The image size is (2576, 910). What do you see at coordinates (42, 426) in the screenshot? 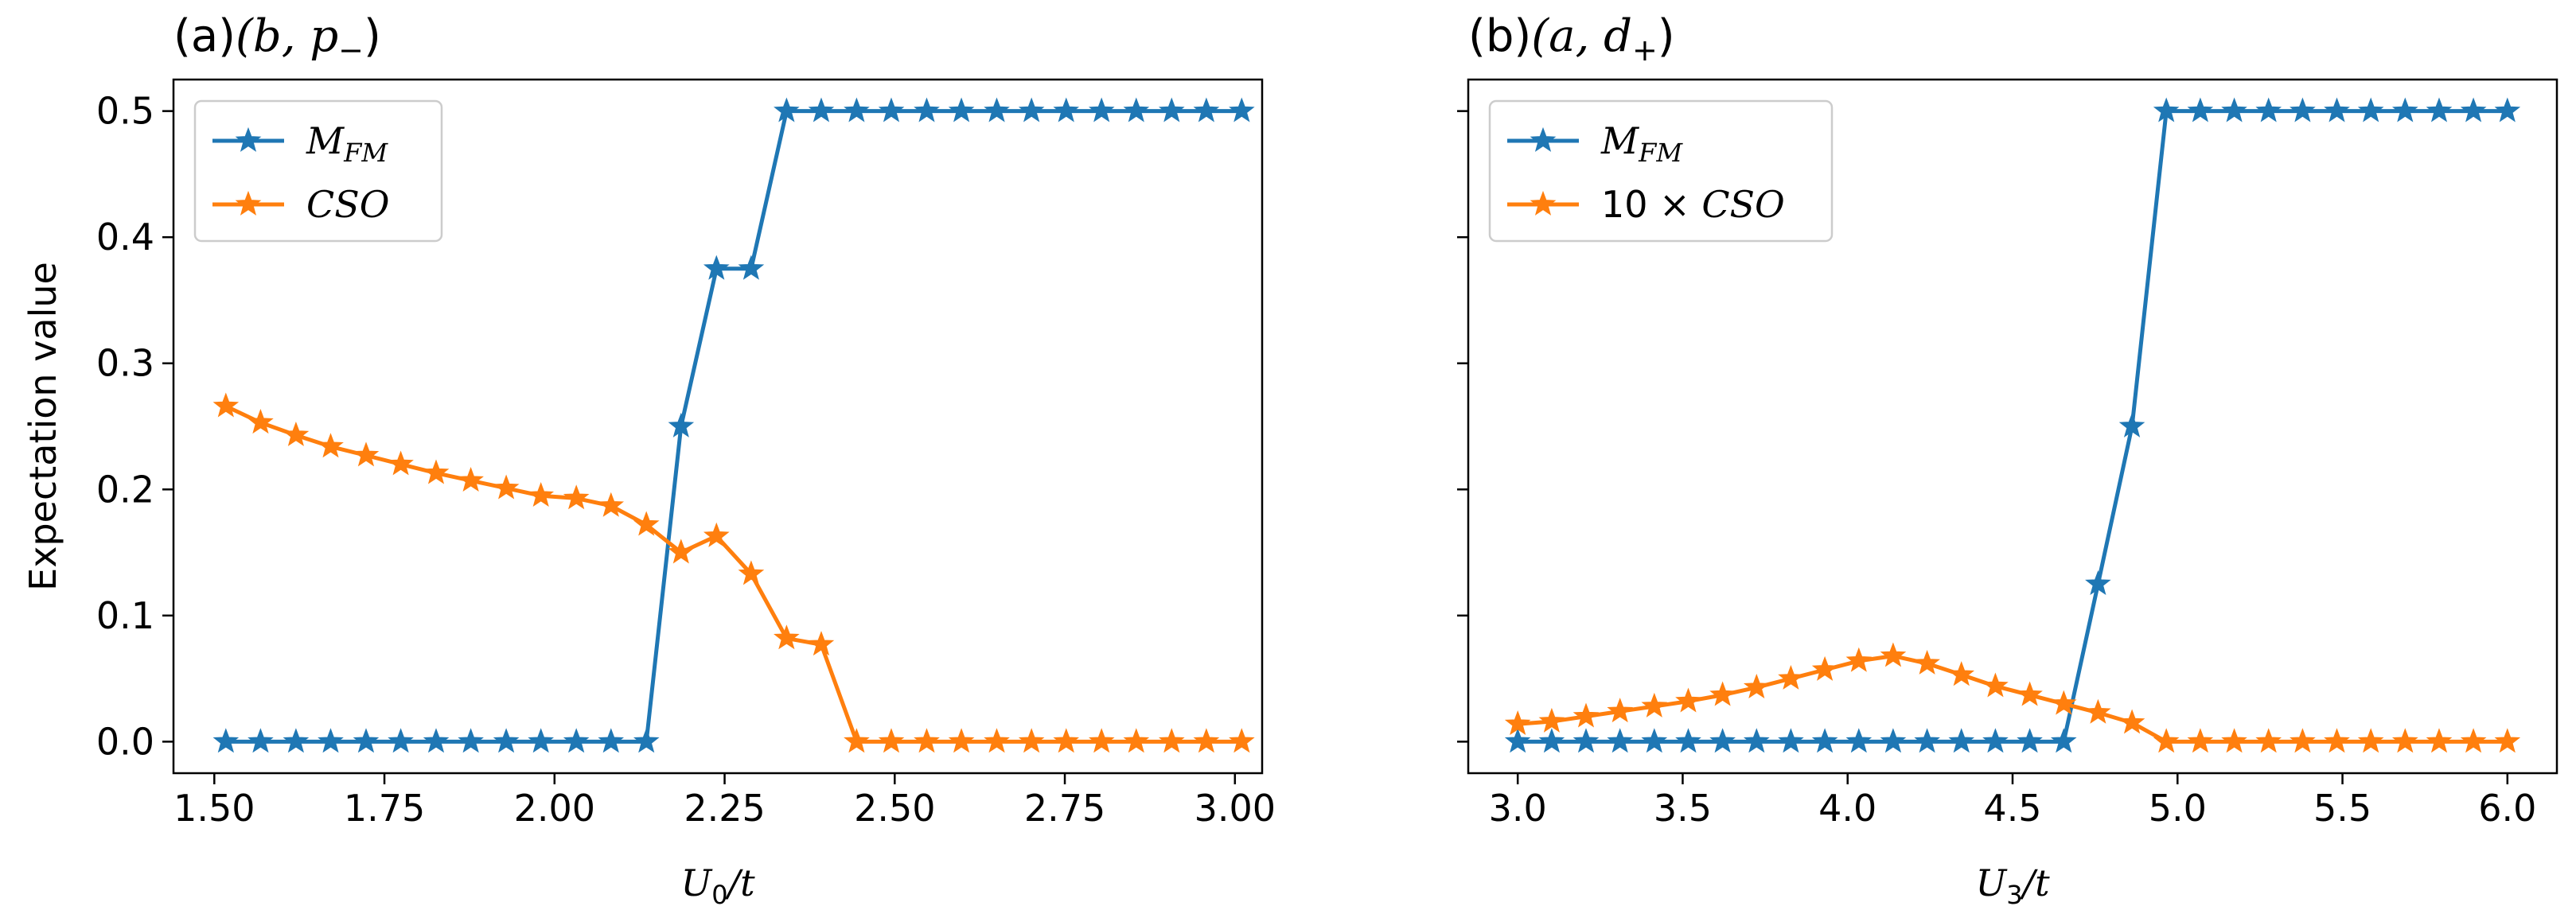
I see `y-axis-label: Expectation value` at bounding box center [42, 426].